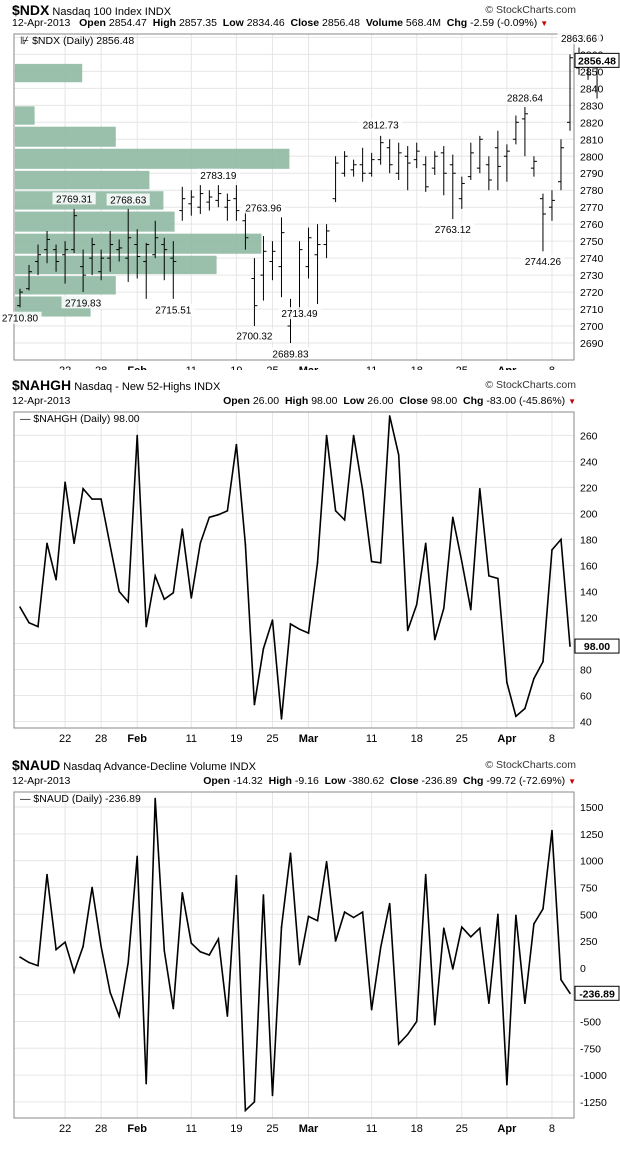 This screenshot has width=620, height=1150. I want to click on nahgh-legend: — $NAHGH (Daily) 98.00, so click(80, 419).